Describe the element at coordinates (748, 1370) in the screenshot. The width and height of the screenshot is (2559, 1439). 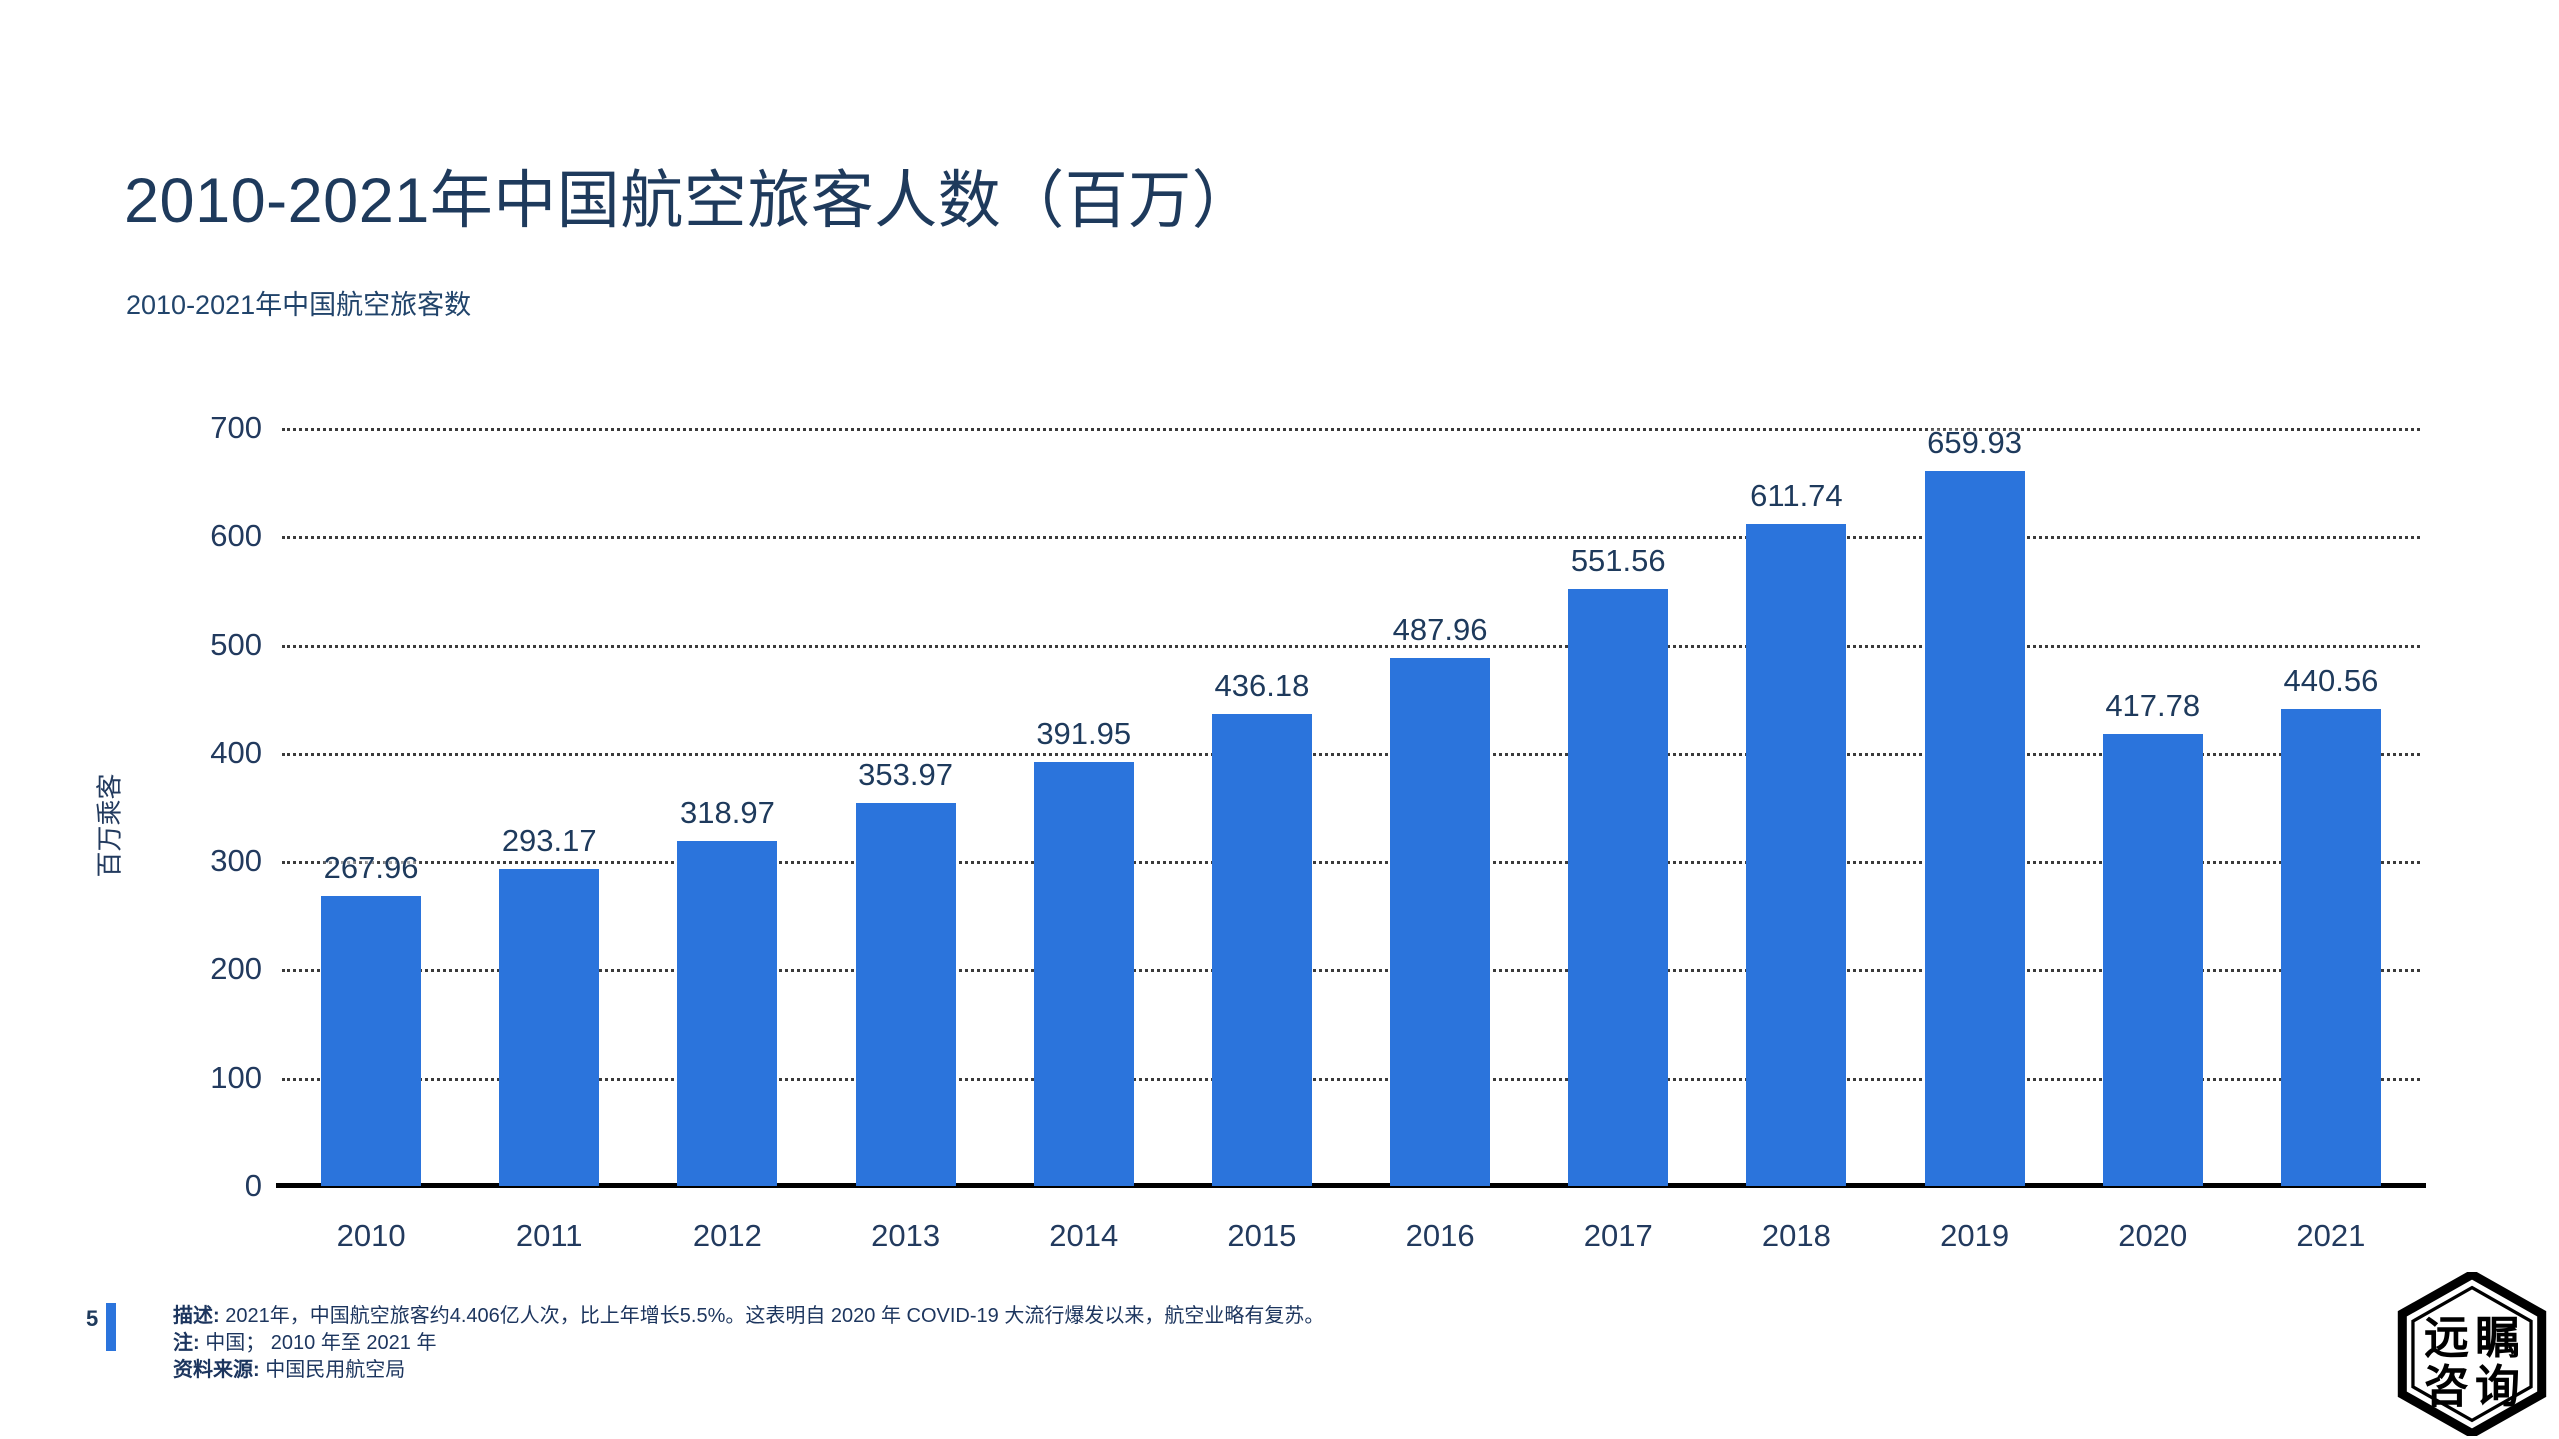
I see `footer-source-line: 资料来源: 中国民用航空局` at that location.